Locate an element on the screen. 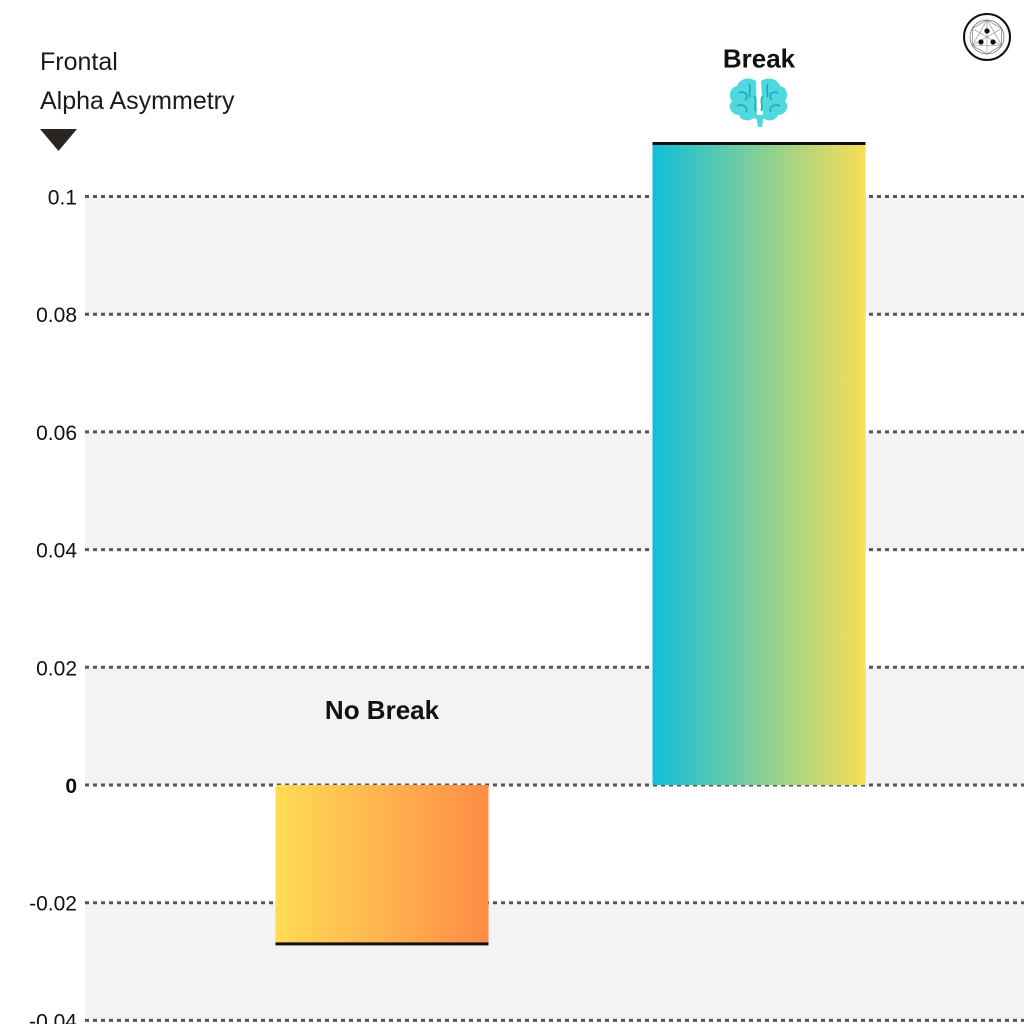  category-label: No Break is located at coordinates (382, 710).